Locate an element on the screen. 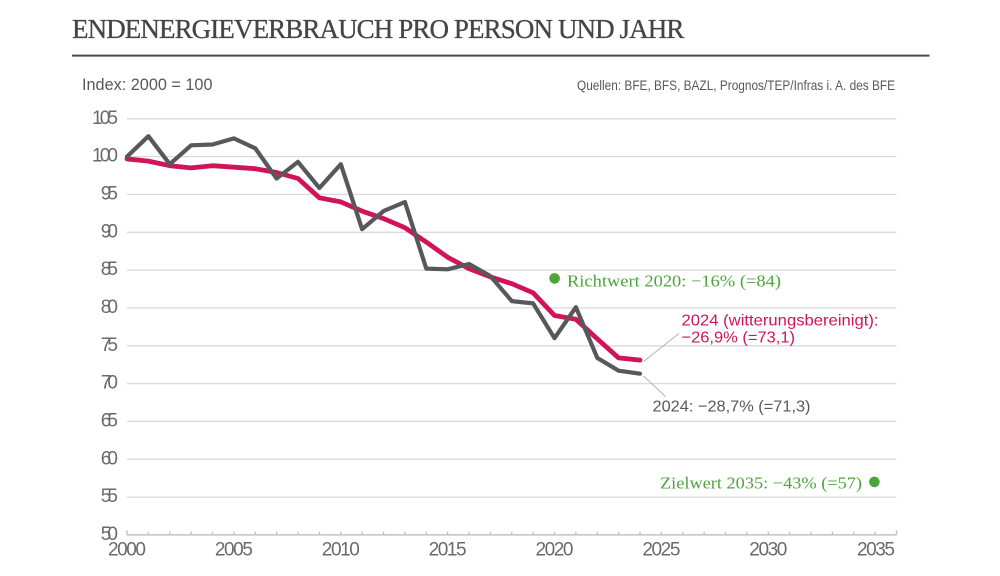  svg-text: 2030 is located at coordinates (768, 550).